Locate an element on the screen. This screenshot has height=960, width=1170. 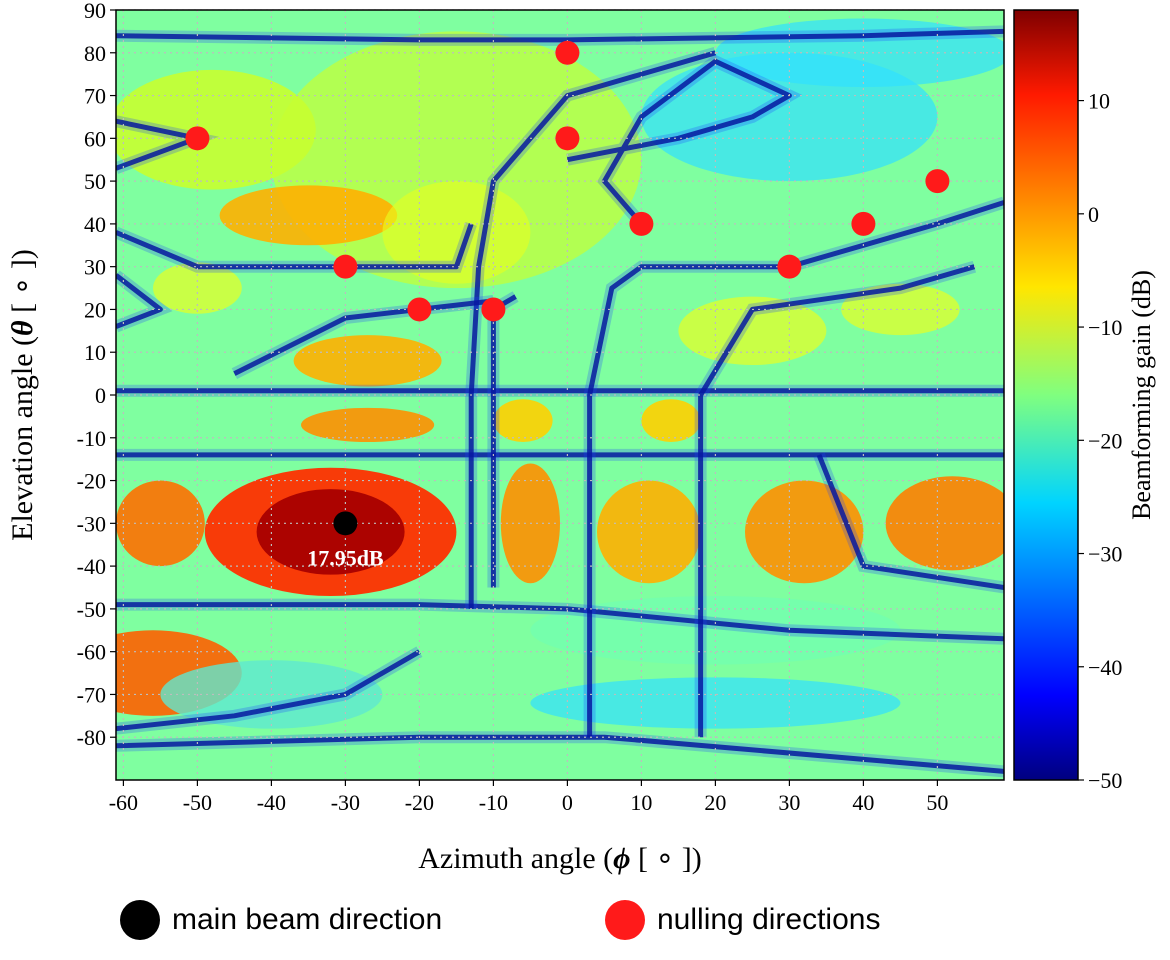
x-tick-label: 50 is located at coordinates (937, 802).